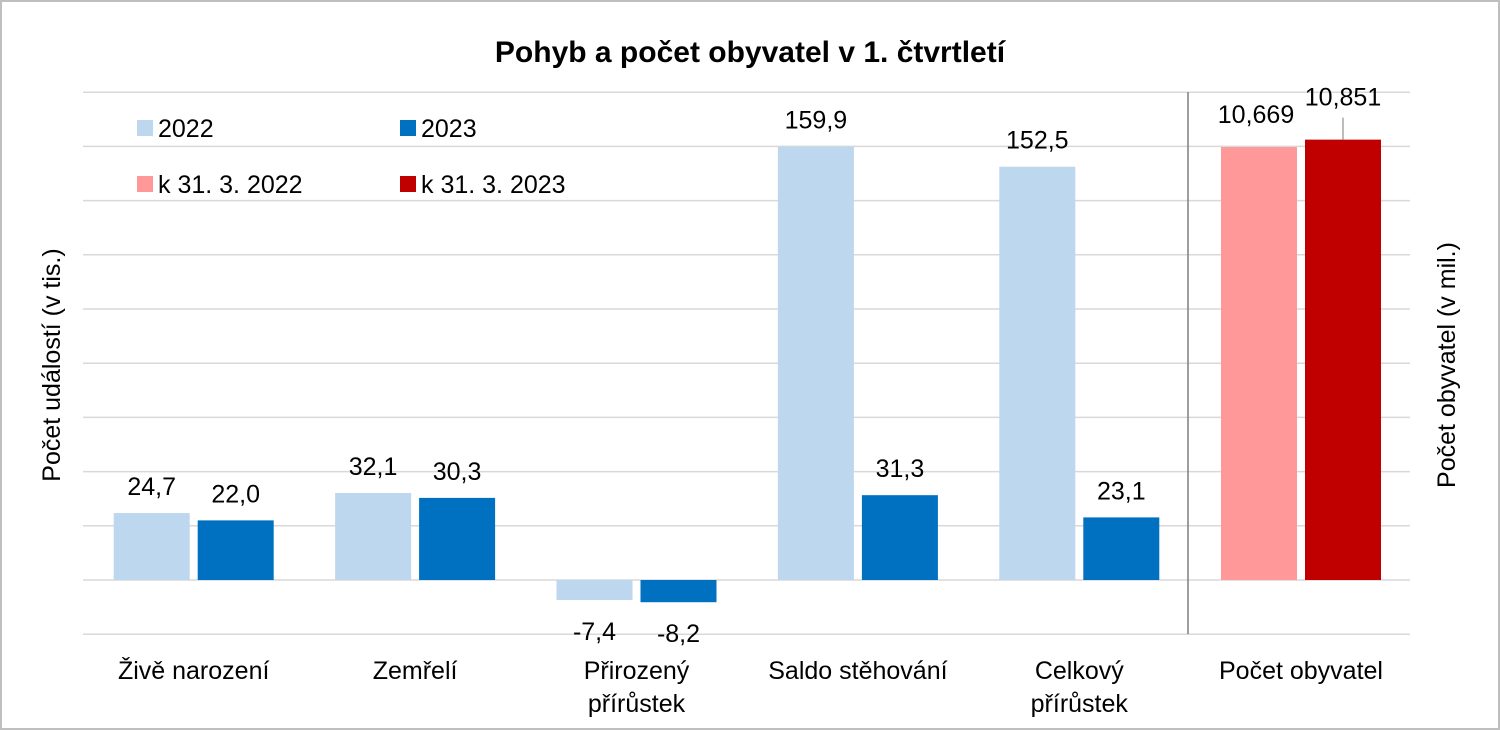  I want to click on legend-label: k 31. 3. 2022, so click(230, 185).